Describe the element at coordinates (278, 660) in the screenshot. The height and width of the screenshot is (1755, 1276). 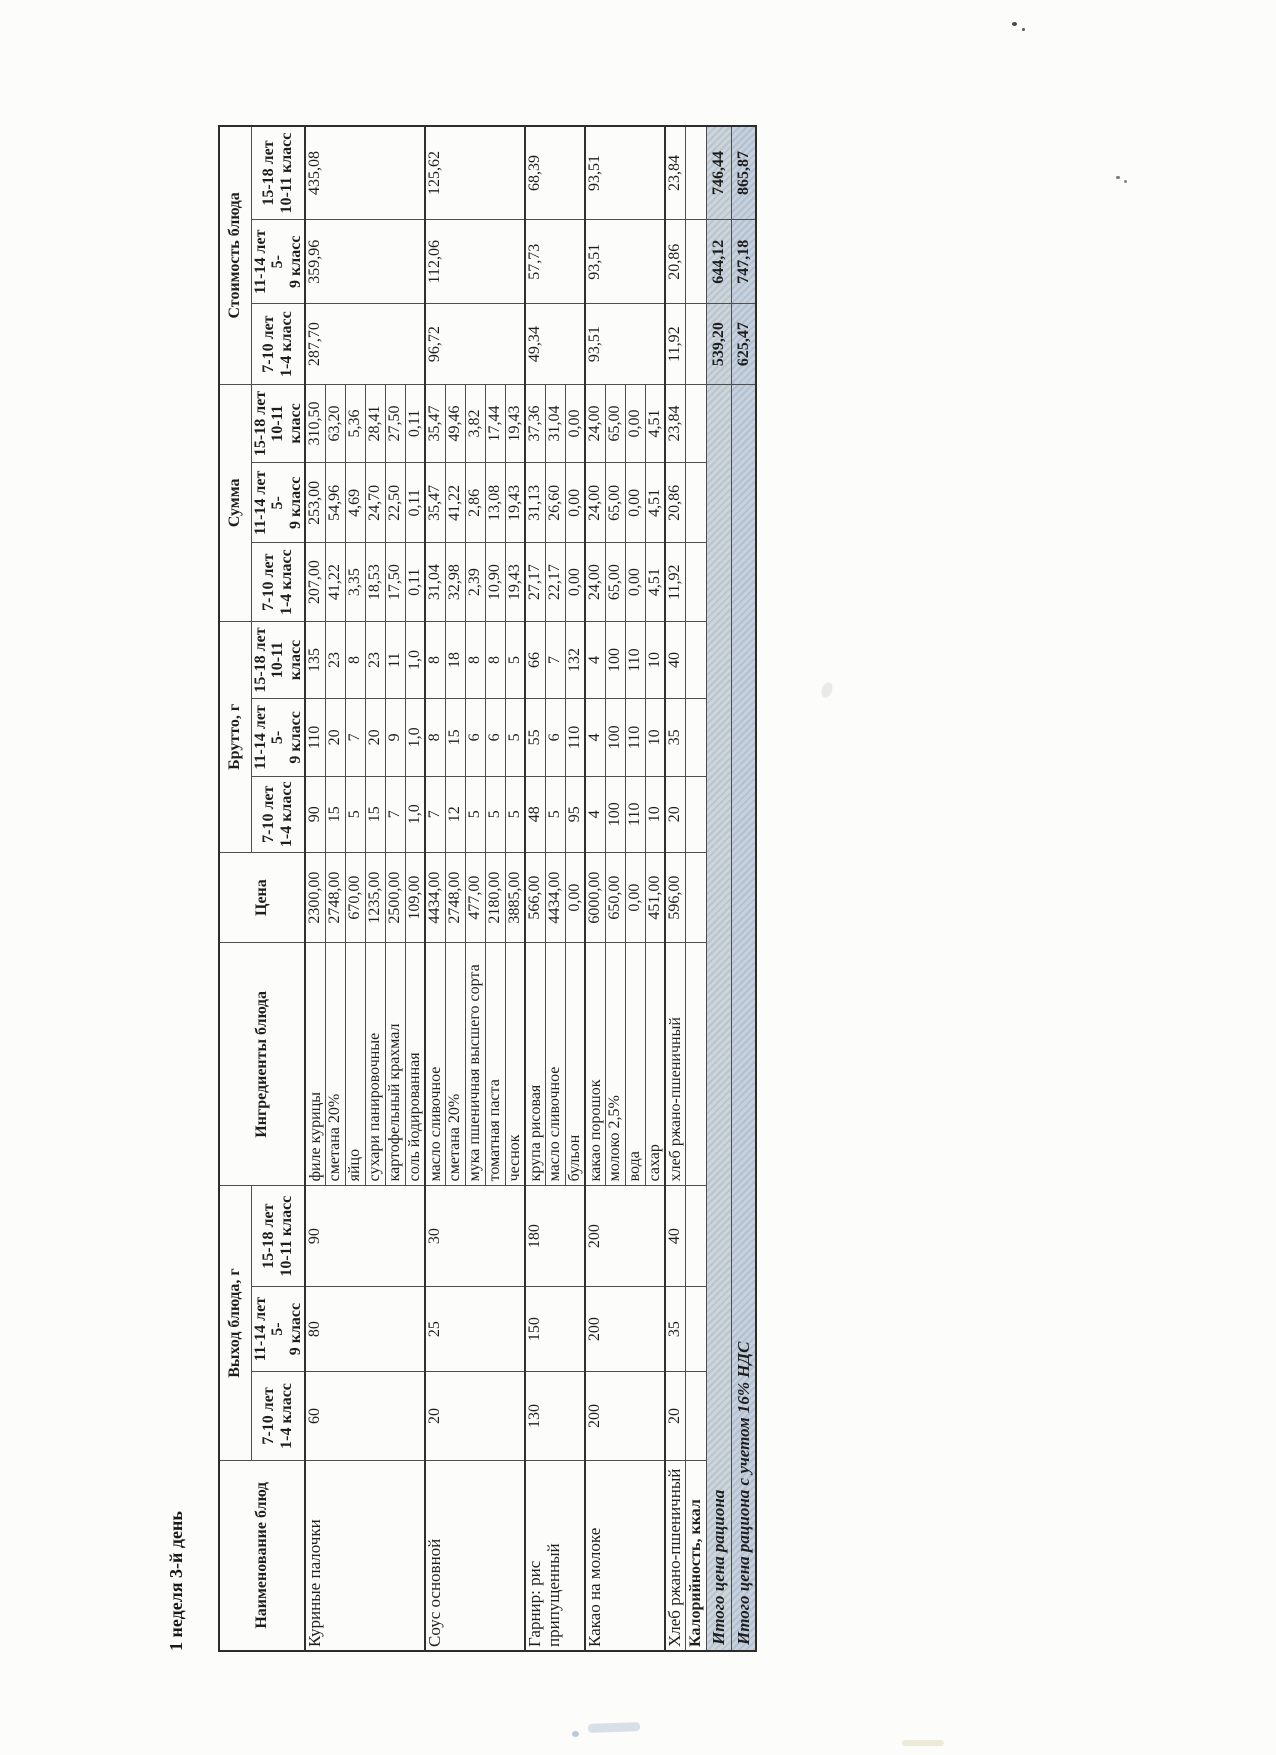
I see `header-age-brutto-3: 15-18 лет 10-11 класс` at that location.